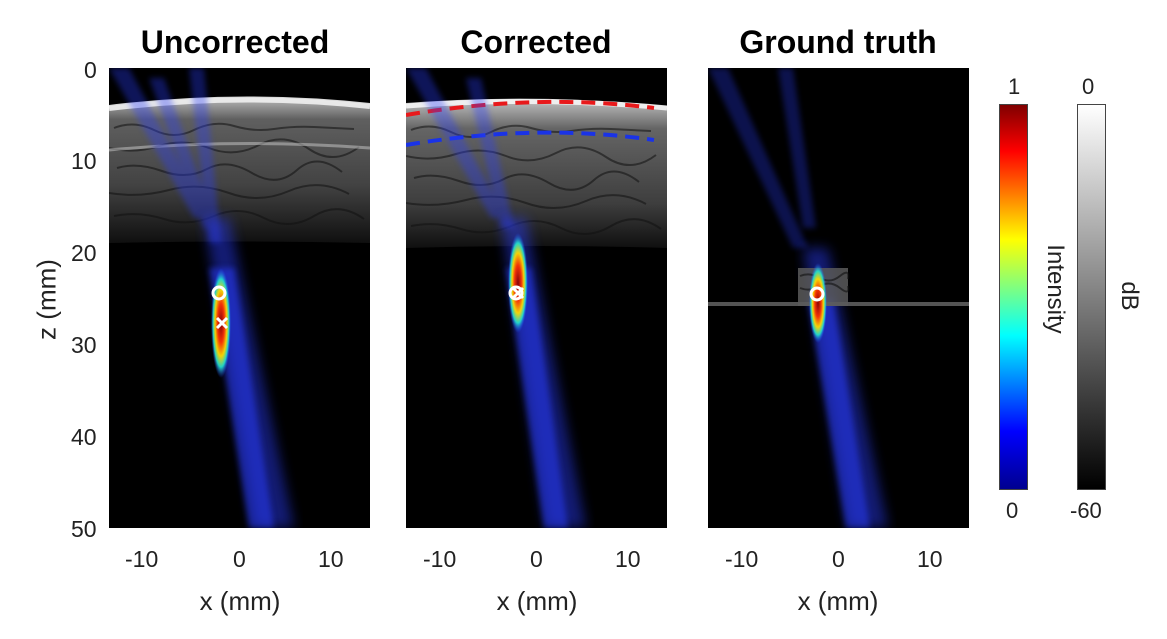 This screenshot has width=1167, height=639. Describe the element at coordinates (838, 42) in the screenshot. I see `panel-title-ground-truth: Ground truth` at that location.